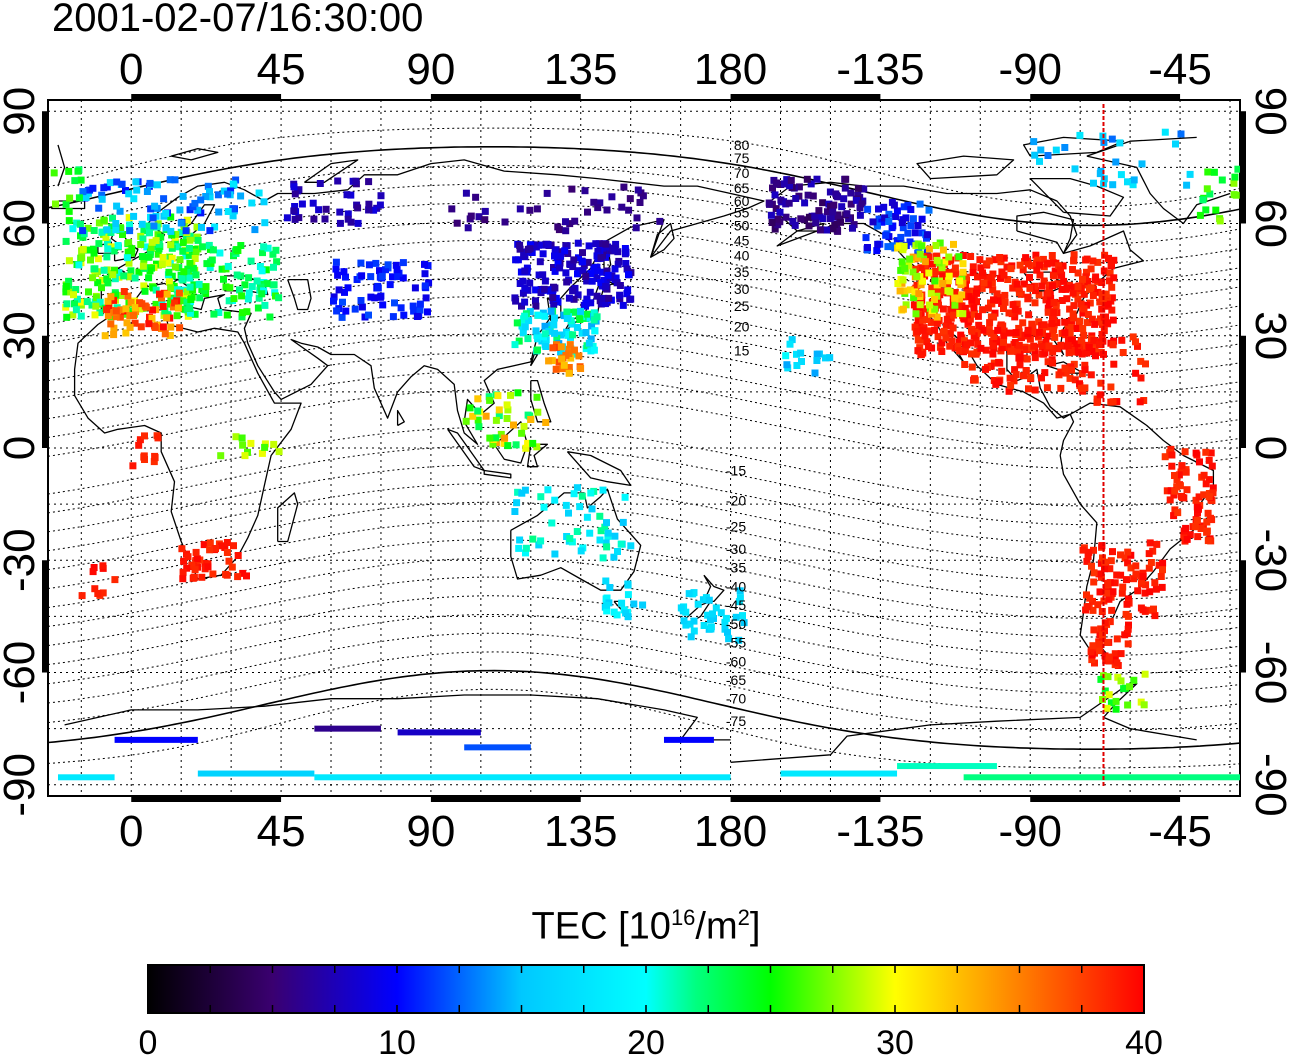 Image resolution: width=1292 pixels, height=1057 pixels. I want to click on contour-label: -70, so click(736, 699).